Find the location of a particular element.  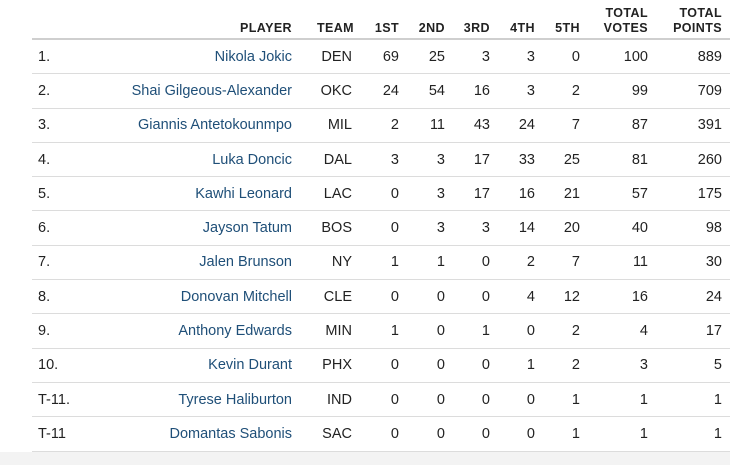

player-name-link: Giannis Antetokounmpo is located at coordinates (203, 125).